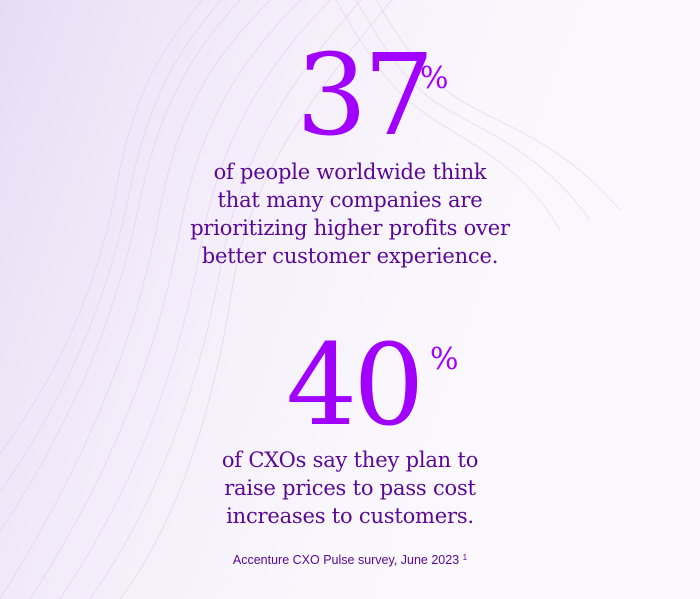 Image resolution: width=700 pixels, height=599 pixels. What do you see at coordinates (350, 256) in the screenshot?
I see `stat1-line: better customer experience.` at bounding box center [350, 256].